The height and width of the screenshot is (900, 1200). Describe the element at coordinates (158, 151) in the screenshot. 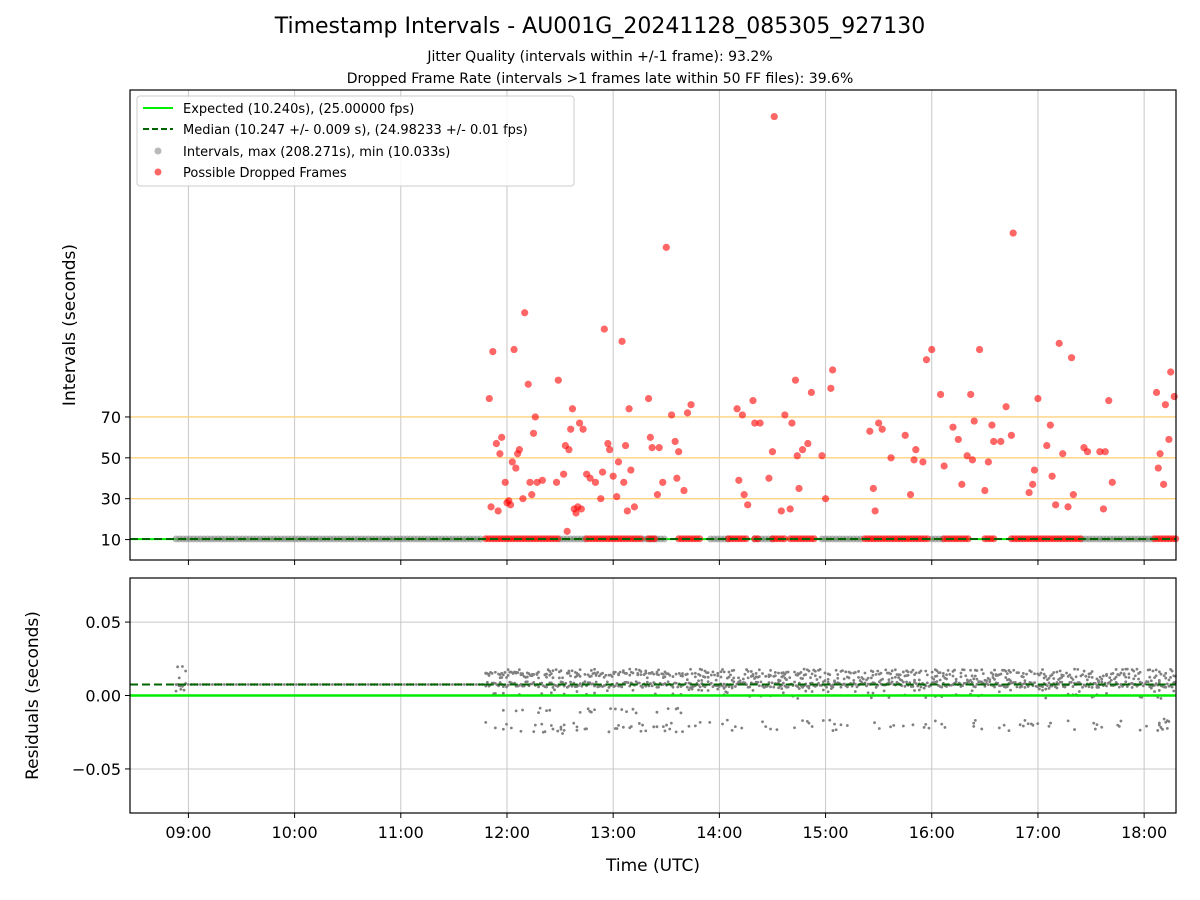

I see `legend-swatch-intervals` at that location.